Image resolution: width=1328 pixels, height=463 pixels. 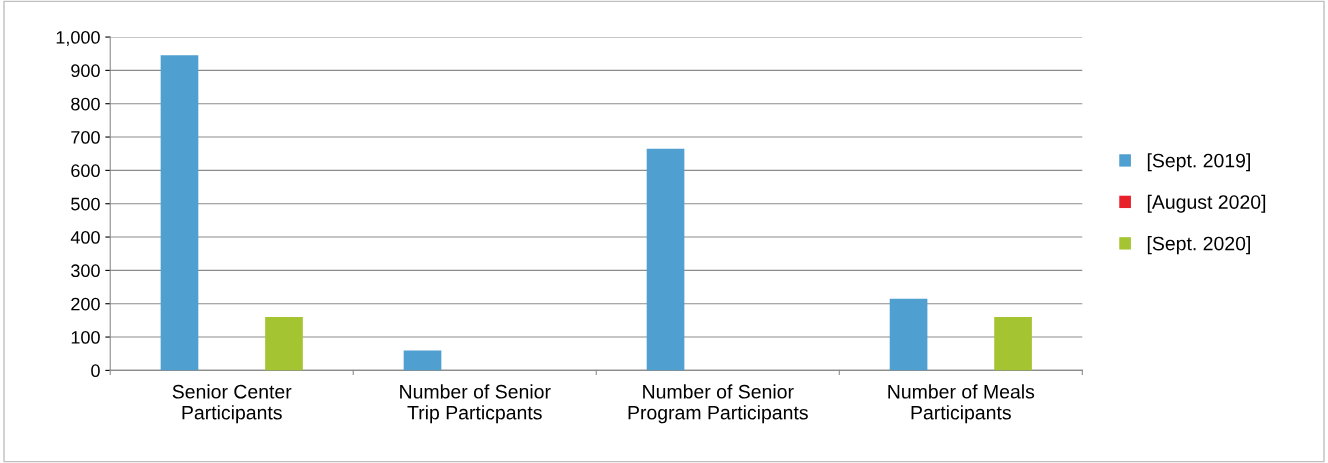 I want to click on x-tick-label: Number of Senior Trip Particpants, so click(x=475, y=404).